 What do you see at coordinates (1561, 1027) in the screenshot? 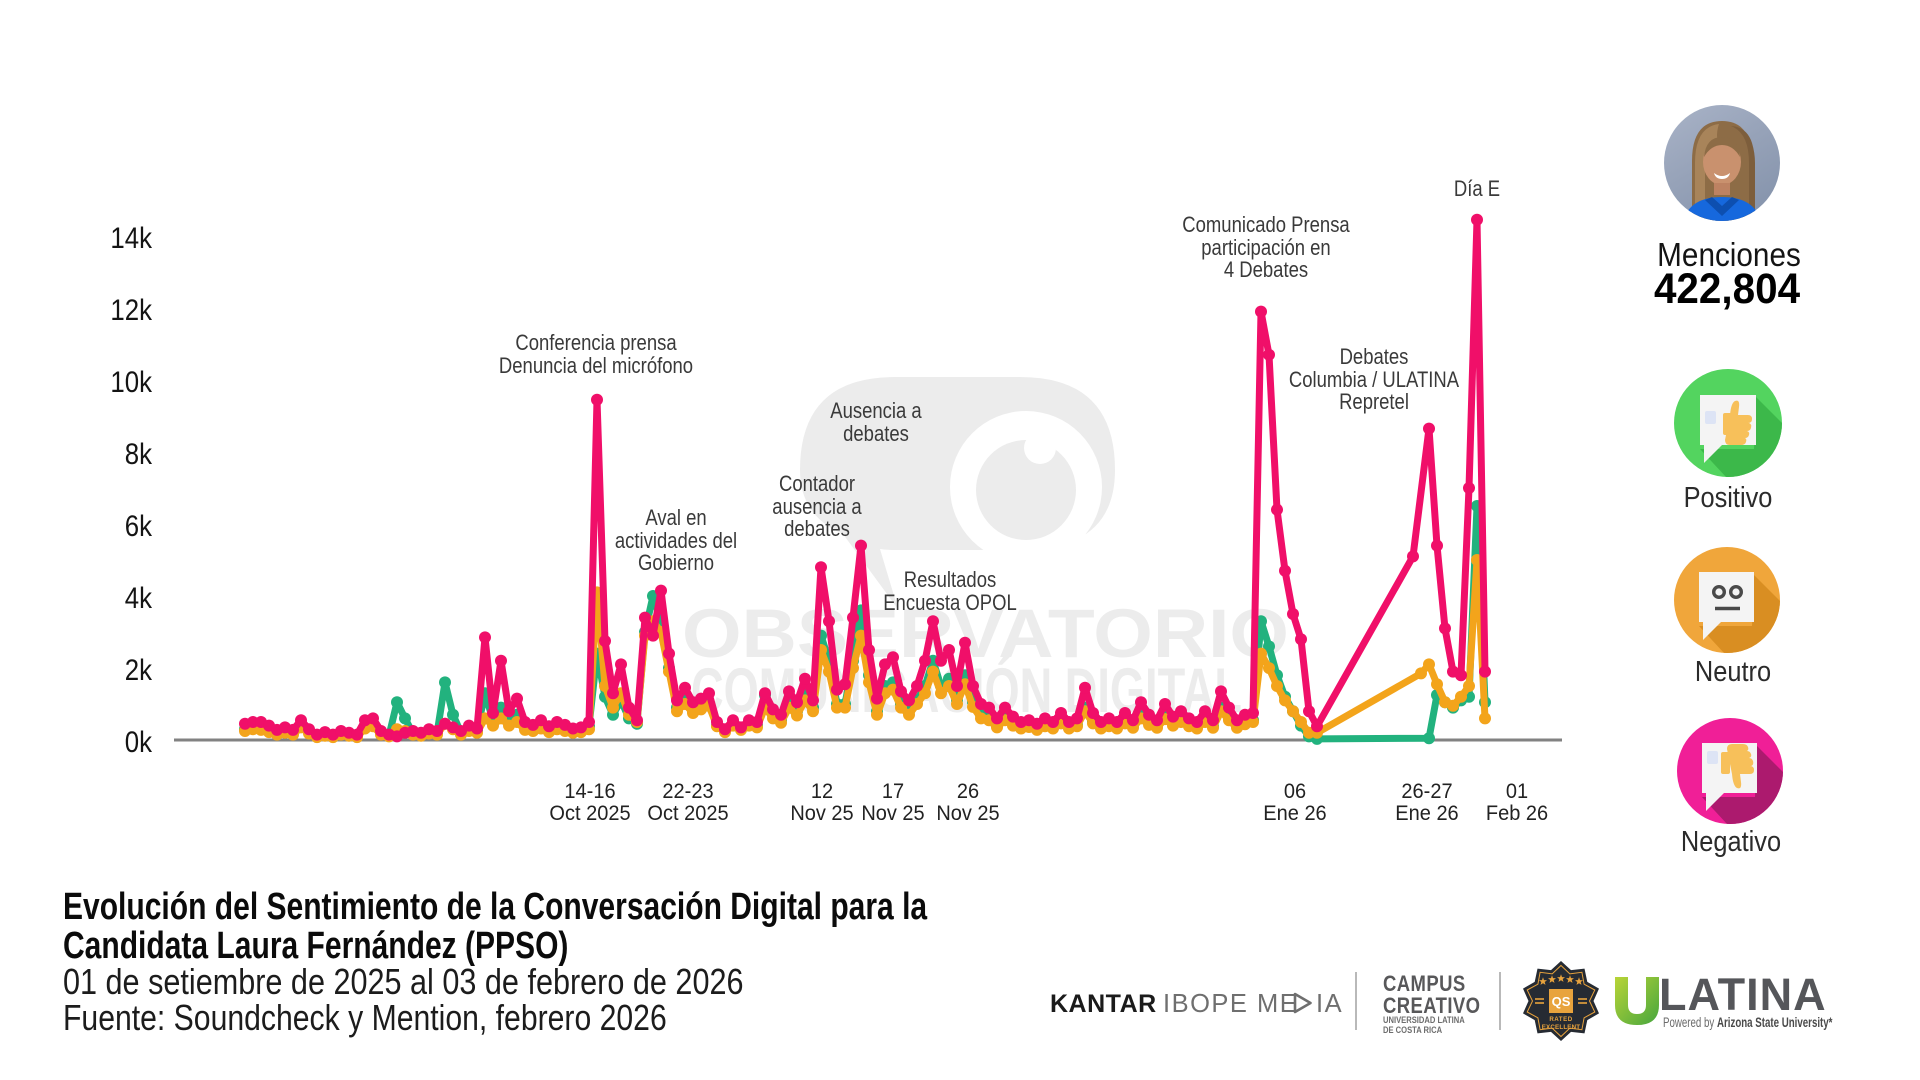
I see `svg-text: EXCELLENT` at bounding box center [1561, 1027].